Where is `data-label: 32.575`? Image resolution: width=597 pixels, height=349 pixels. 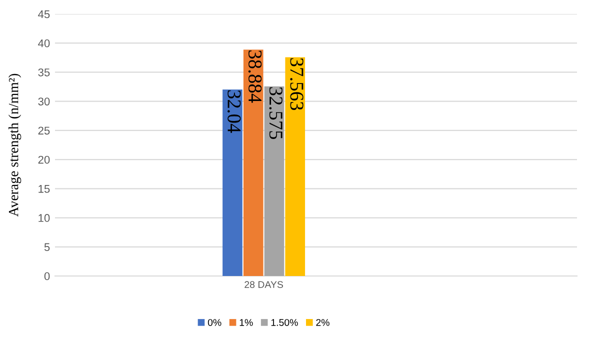 data-label: 32.575 is located at coordinates (275, 113).